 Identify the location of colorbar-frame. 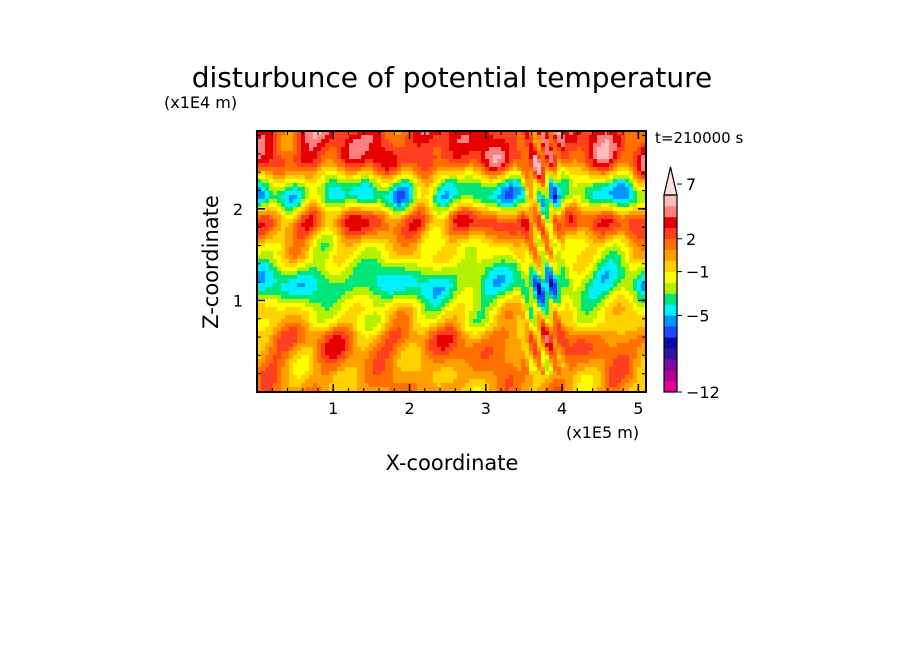
(670, 293).